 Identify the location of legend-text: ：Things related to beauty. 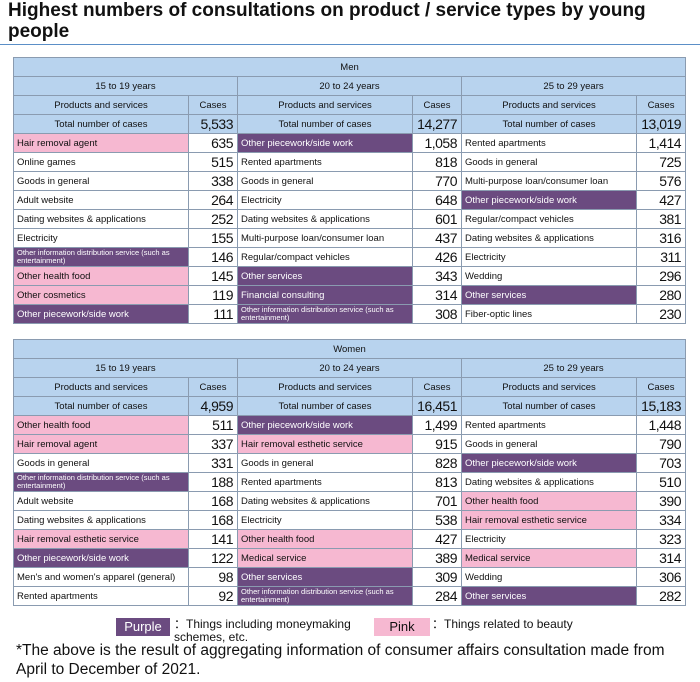
(502, 624).